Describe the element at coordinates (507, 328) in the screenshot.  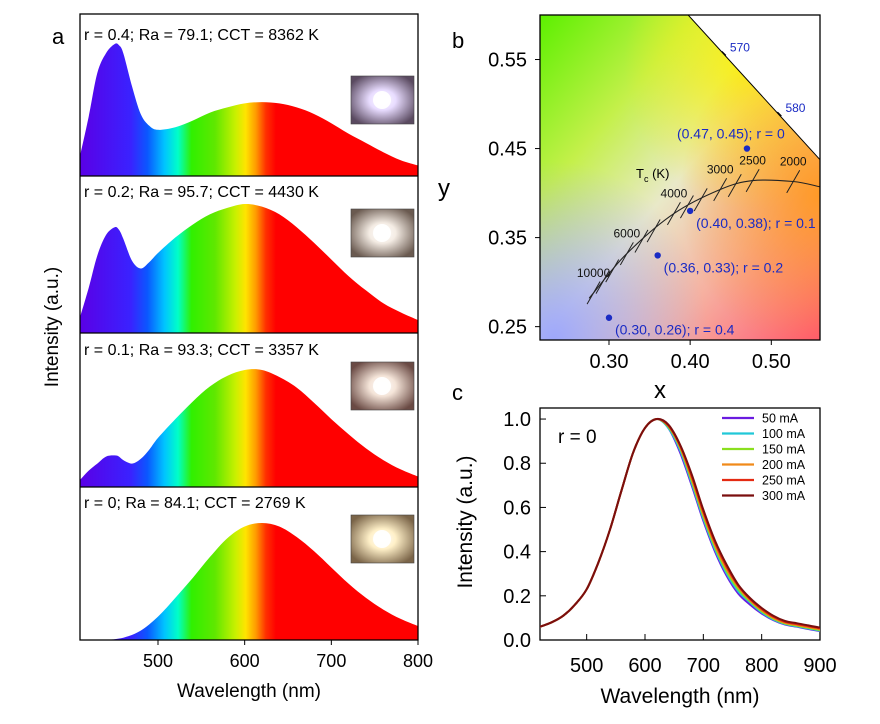
I see `panel-b-ytick-label: 0.25` at that location.